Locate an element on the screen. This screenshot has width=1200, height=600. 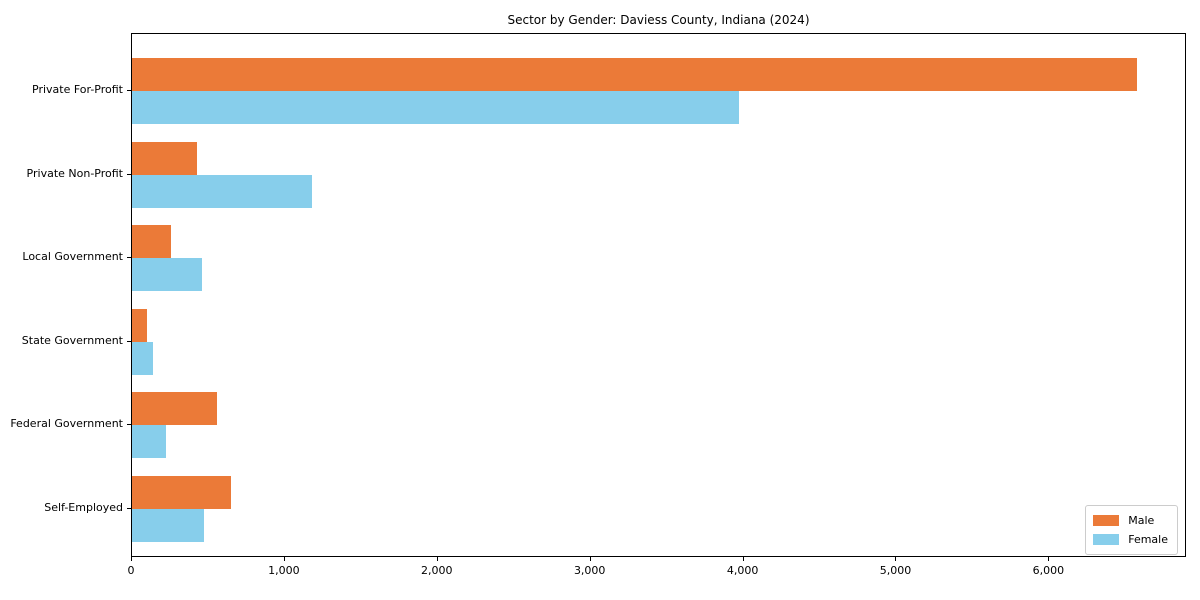
legend-entry-male: Male is located at coordinates (1130, 520).